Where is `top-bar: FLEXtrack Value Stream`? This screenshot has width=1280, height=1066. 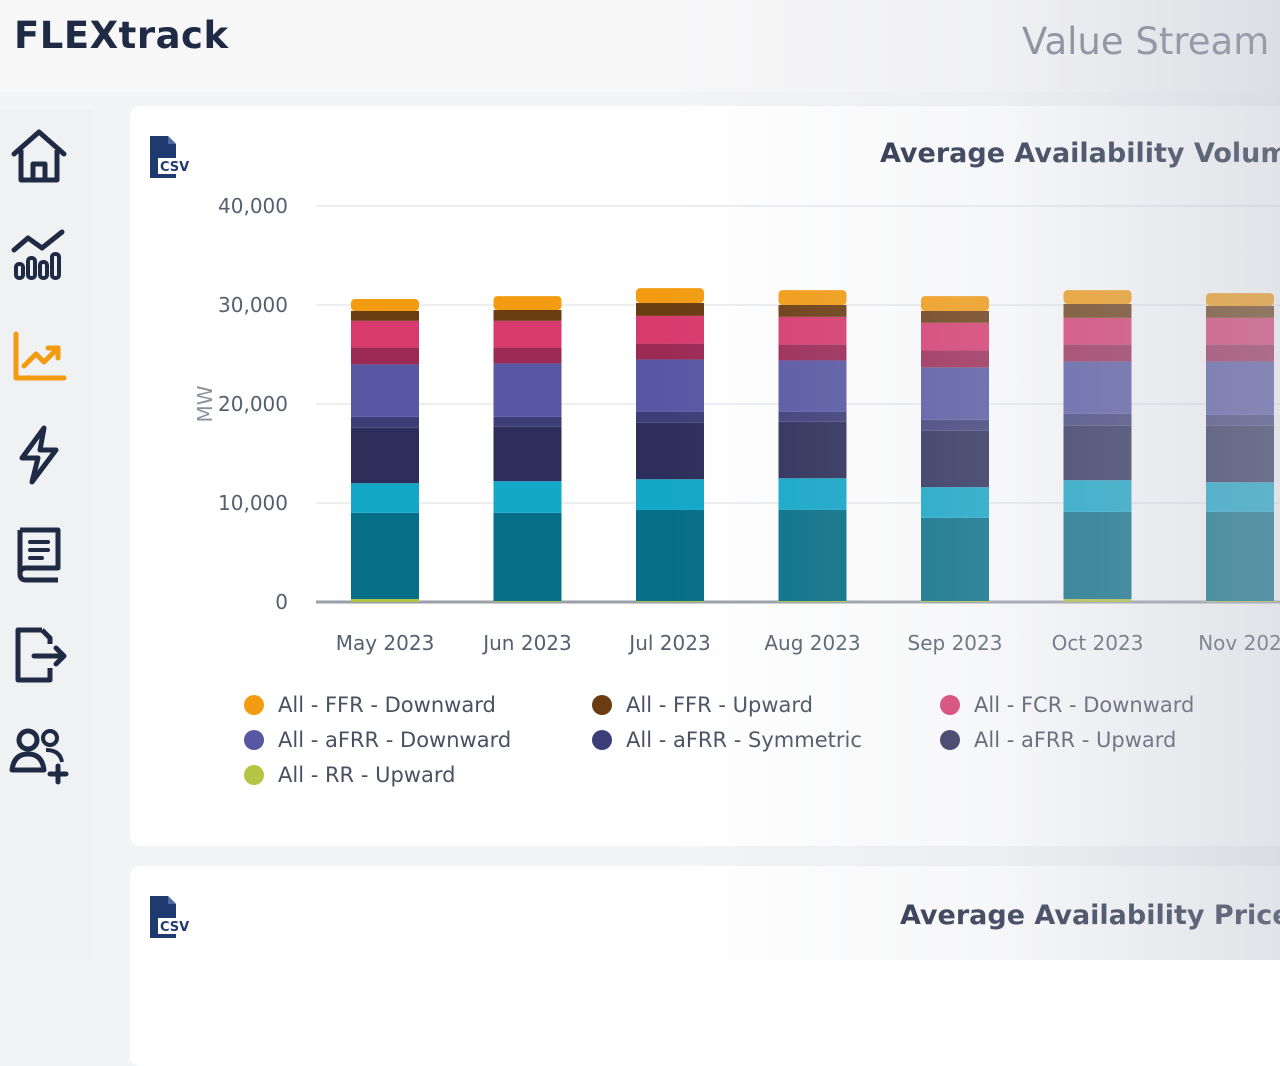
top-bar: FLEXtrack Value Stream is located at coordinates (640, 46).